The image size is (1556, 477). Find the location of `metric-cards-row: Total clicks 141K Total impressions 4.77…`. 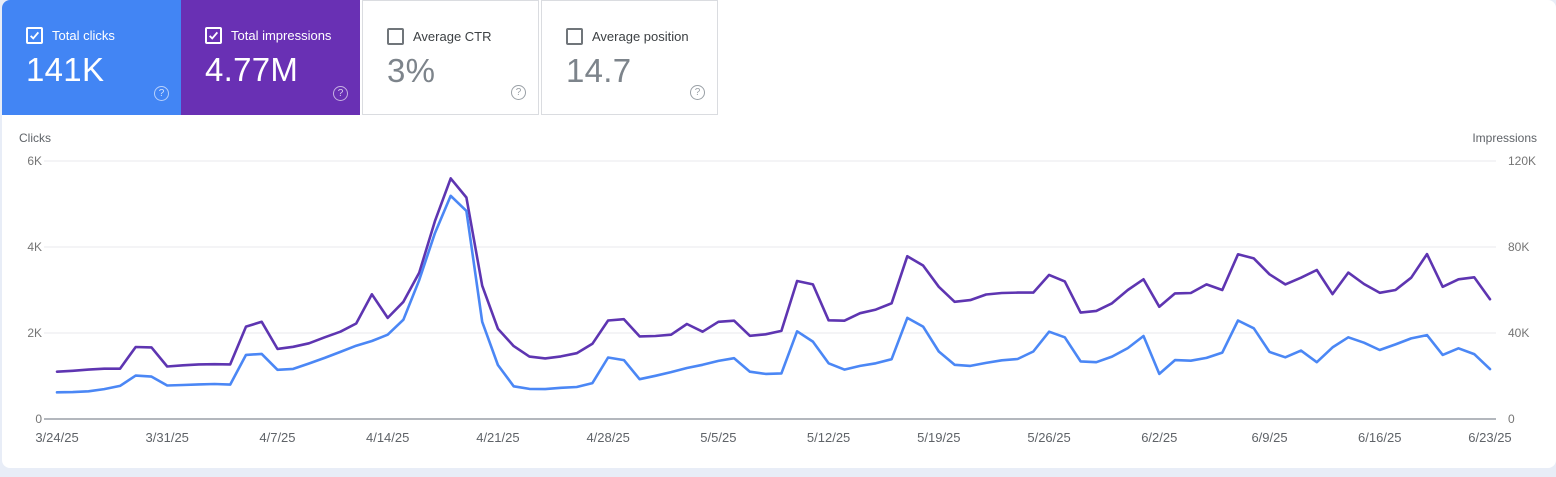

metric-cards-row: Total clicks 141K Total impressions 4.77… is located at coordinates (360, 57).